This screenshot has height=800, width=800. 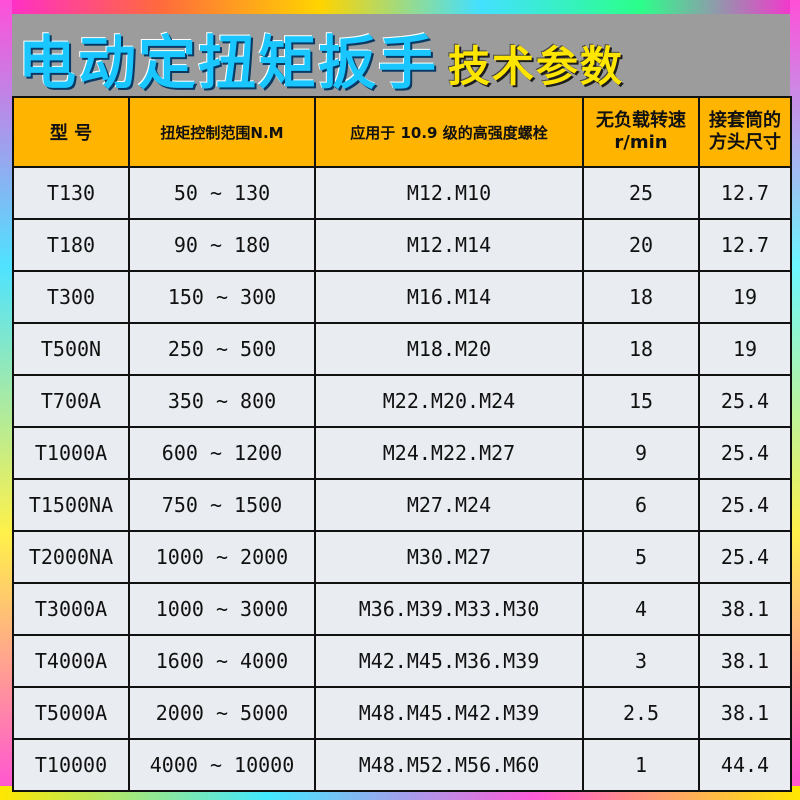 What do you see at coordinates (222, 245) in the screenshot?
I see `cell-torque-range: 90 ~ 180` at bounding box center [222, 245].